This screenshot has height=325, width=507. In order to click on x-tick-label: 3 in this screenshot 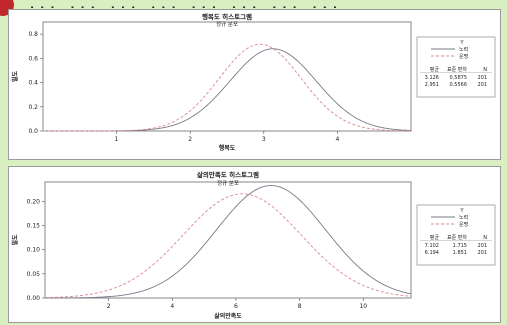, I will do `click(264, 139)`.